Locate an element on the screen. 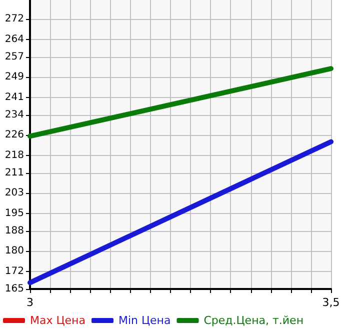 The image size is (345, 335). y-tick-label: 203 is located at coordinates (14, 193).